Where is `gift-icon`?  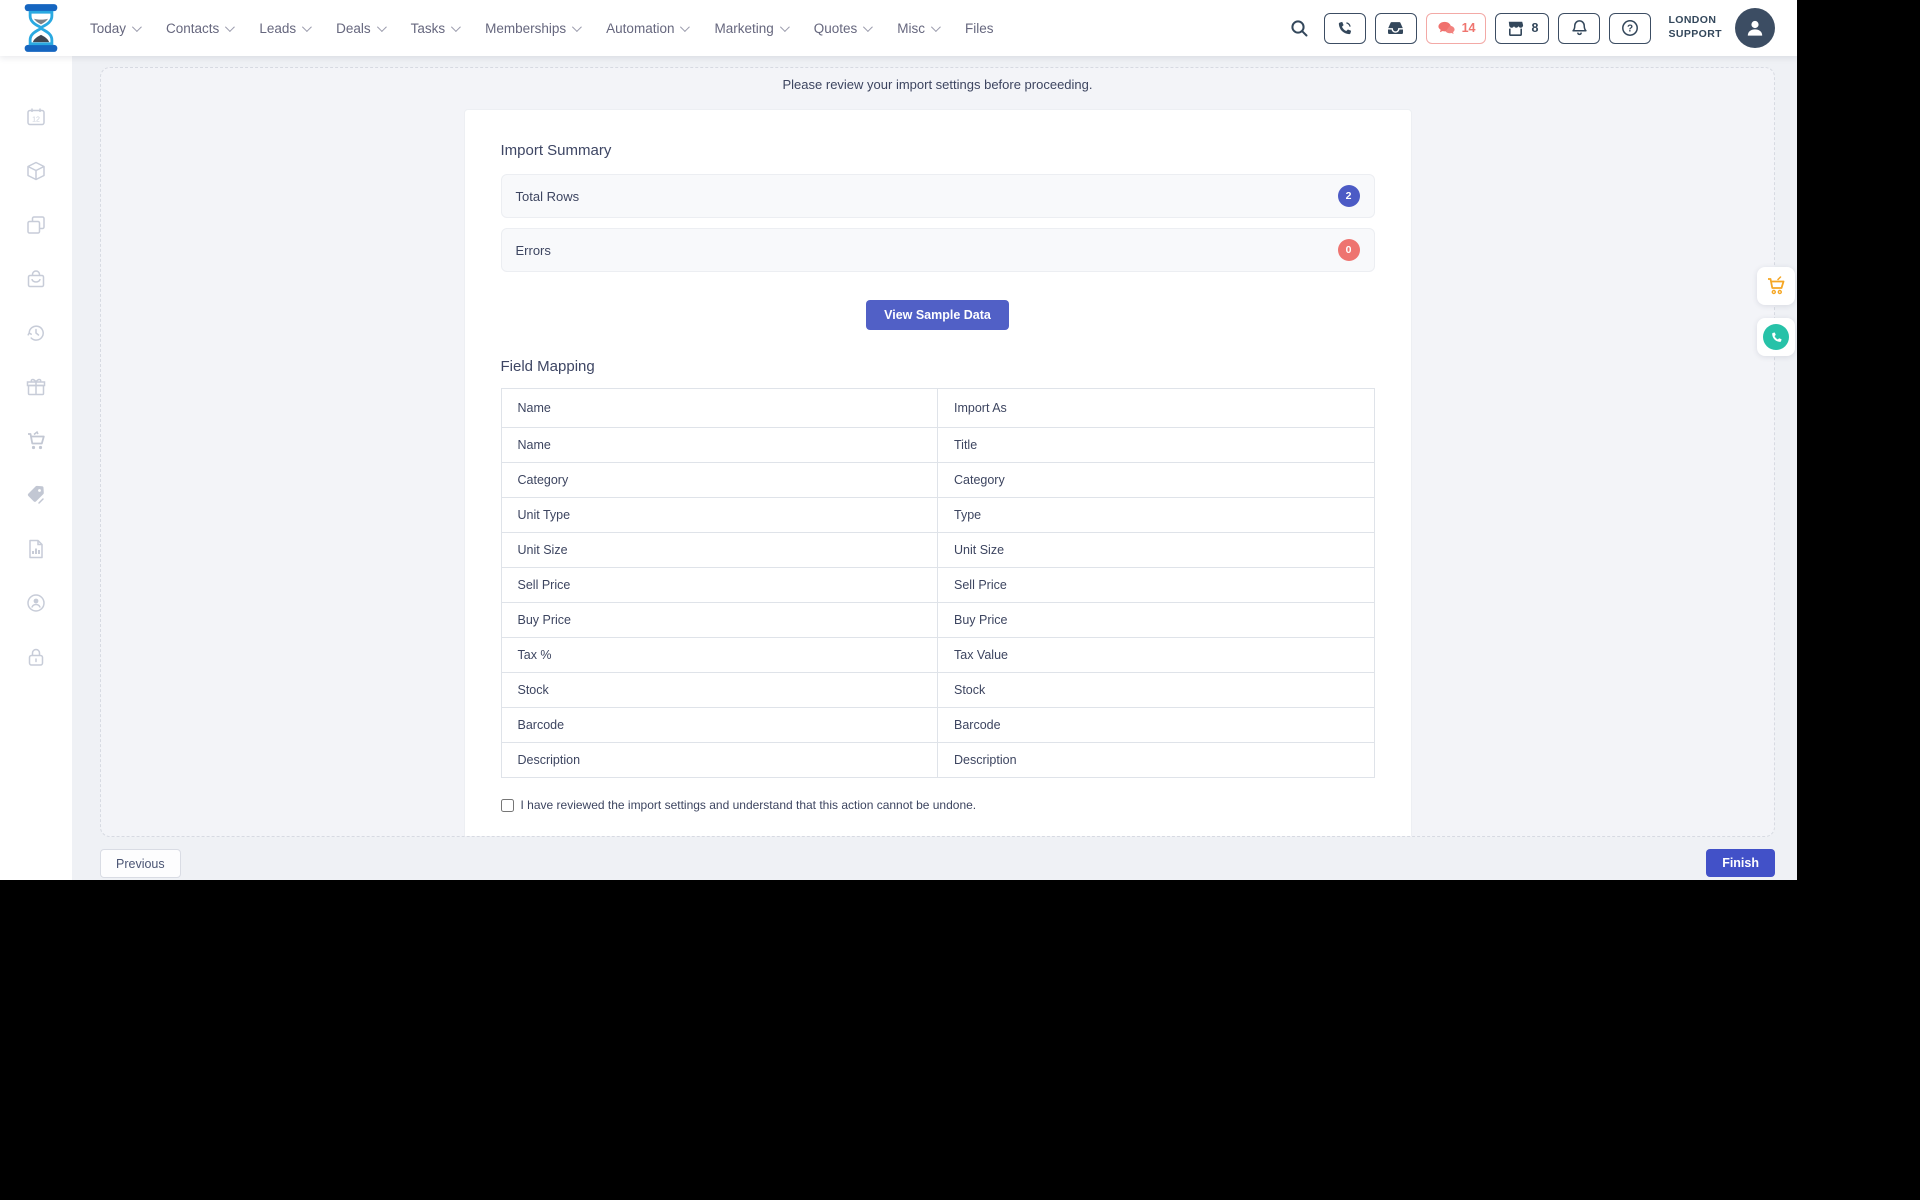 gift-icon is located at coordinates (36, 387).